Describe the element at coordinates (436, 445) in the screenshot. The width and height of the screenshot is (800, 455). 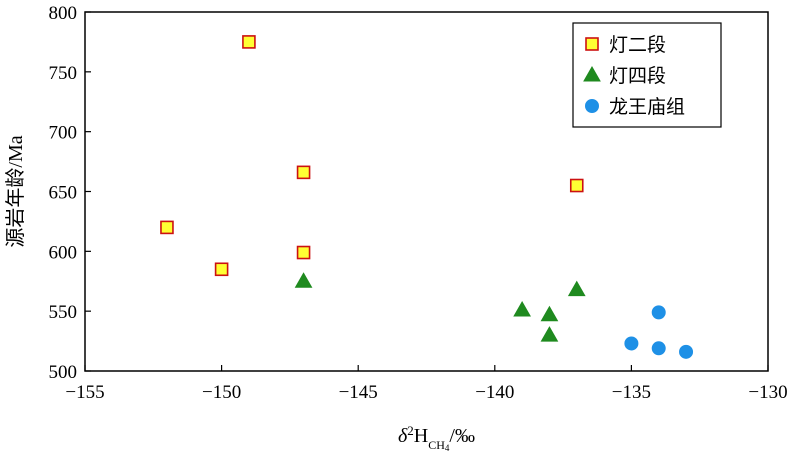
I see `x-axis-title-subscript: CH` at that location.